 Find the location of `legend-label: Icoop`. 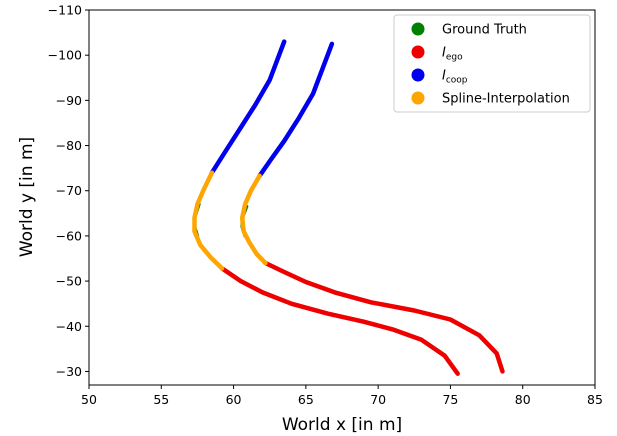

legend-label: Icoop is located at coordinates (455, 77).